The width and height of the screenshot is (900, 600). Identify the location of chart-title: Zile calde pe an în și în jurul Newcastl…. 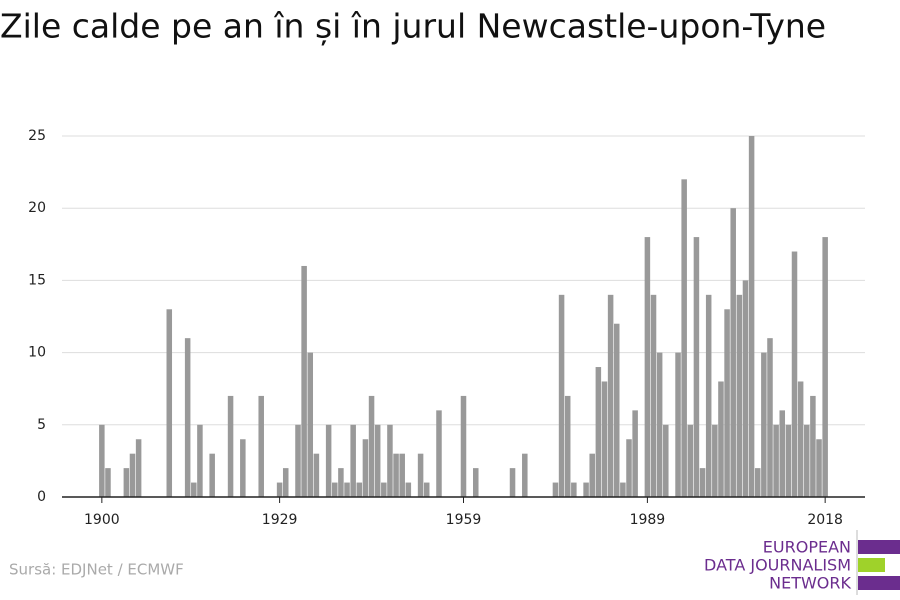
(413, 26).